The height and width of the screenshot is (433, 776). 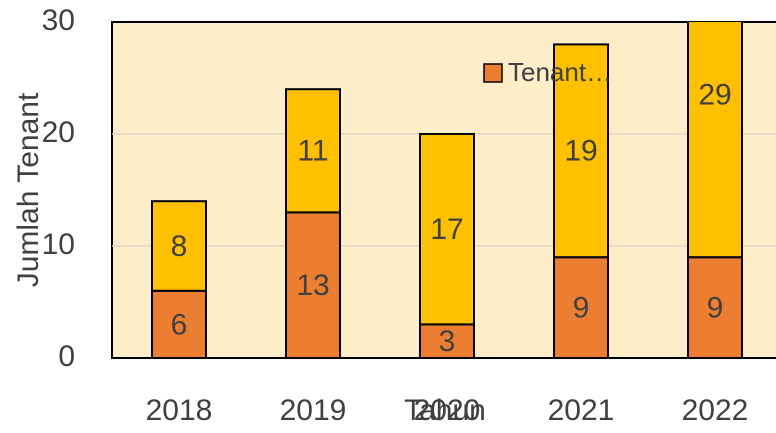 I want to click on data-label: 11, so click(x=312, y=151).